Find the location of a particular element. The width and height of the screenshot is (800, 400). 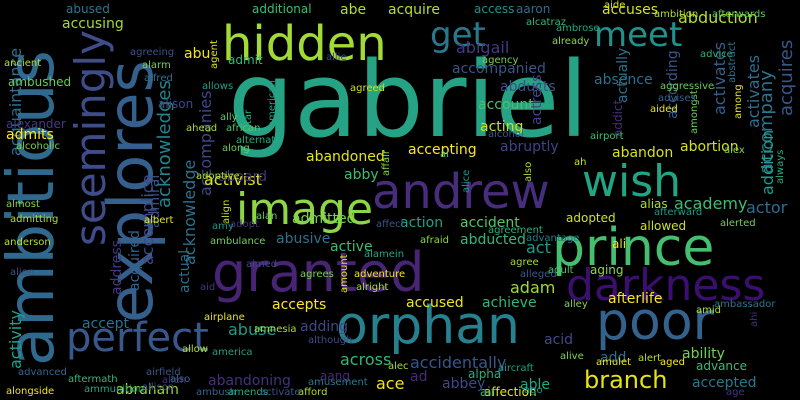

cloud-word: ambush is located at coordinates (216, 392).